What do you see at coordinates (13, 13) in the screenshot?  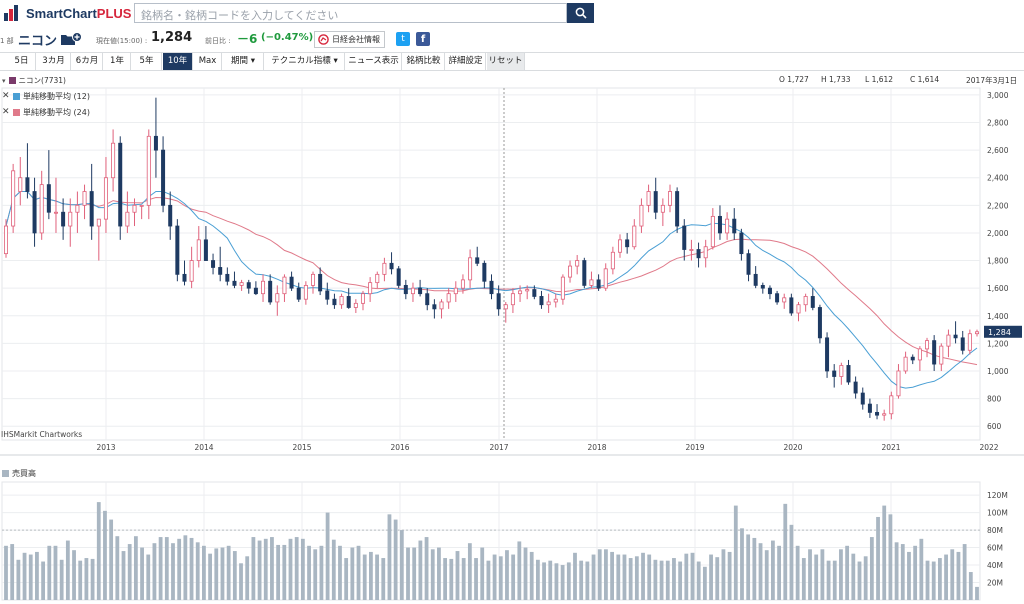 I see `logo-bars-icon` at bounding box center [13, 13].